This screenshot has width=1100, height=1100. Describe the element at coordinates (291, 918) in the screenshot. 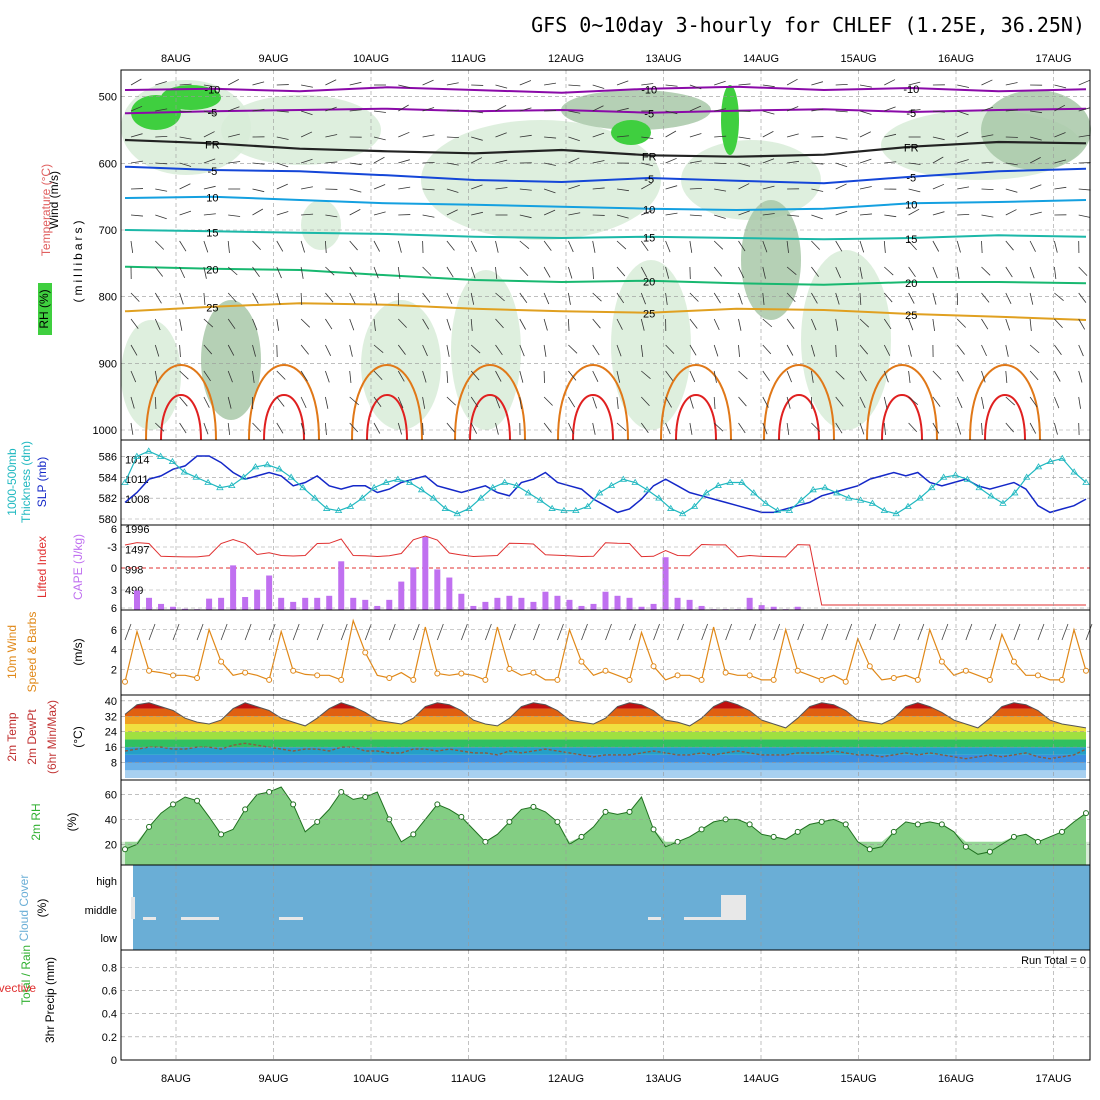

I see `cloud-cover-segment` at that location.